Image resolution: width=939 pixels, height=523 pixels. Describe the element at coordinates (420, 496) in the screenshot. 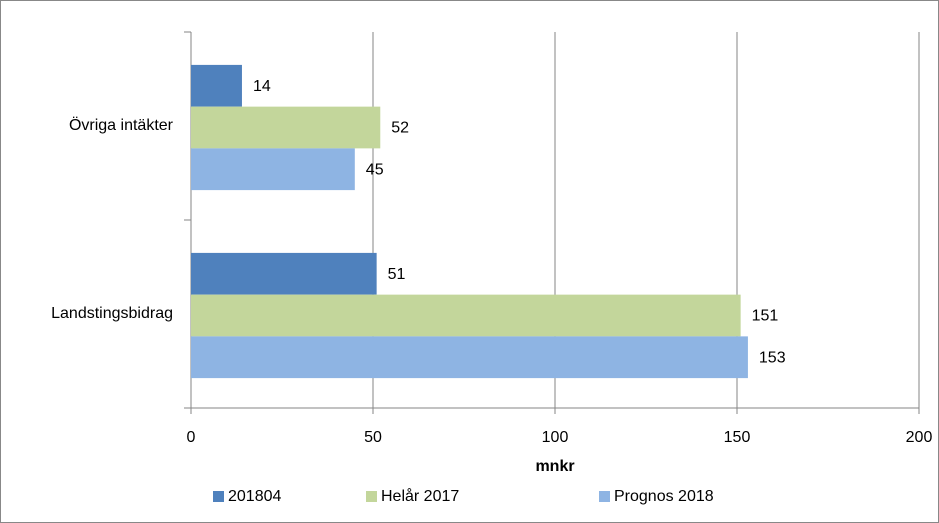

I see `legend-label: Helår 2017` at that location.